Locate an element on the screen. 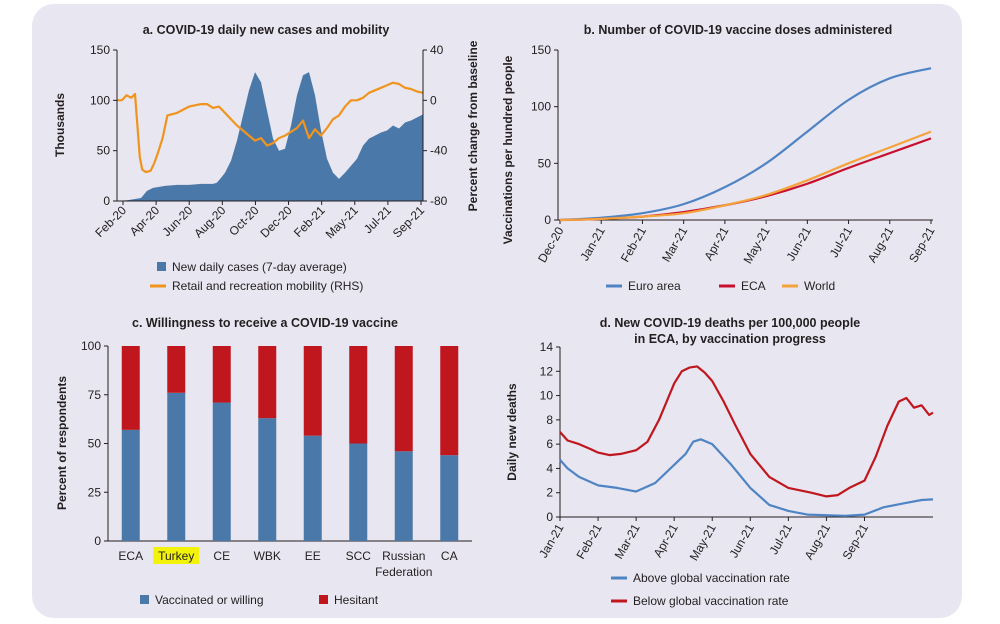 The width and height of the screenshot is (1000, 624). legend-swatch-willing is located at coordinates (144, 599).